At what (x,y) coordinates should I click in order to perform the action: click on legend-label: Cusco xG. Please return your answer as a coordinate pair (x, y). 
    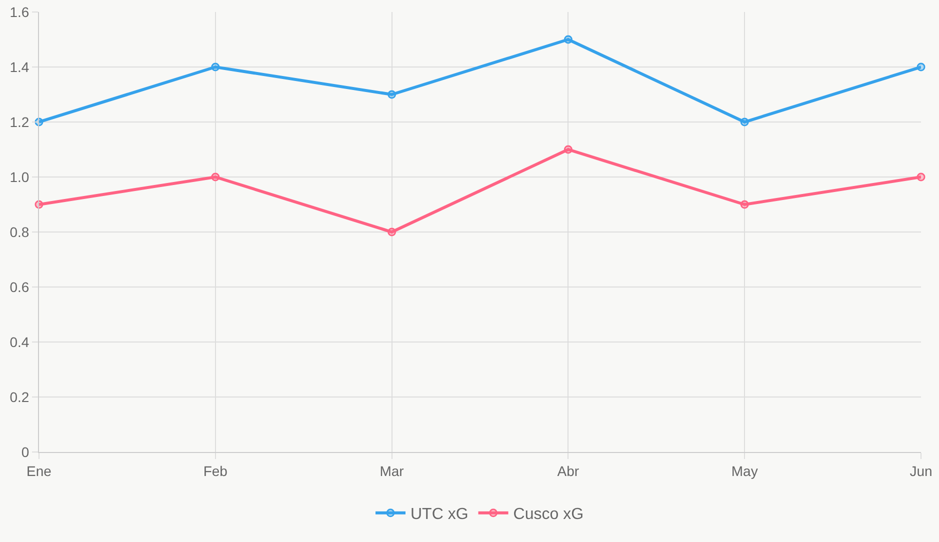
    Looking at the image, I should click on (548, 515).